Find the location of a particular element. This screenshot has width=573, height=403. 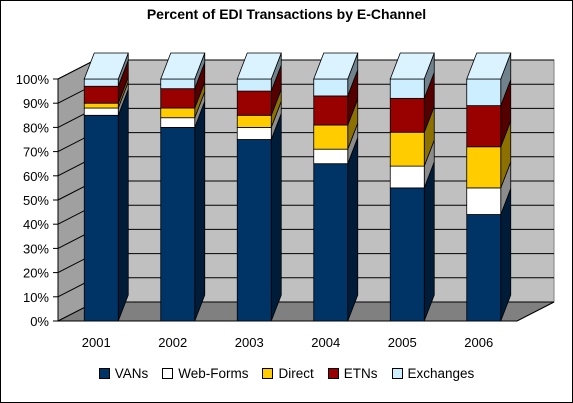

bar-segment-etns-2006 is located at coordinates (484, 126).